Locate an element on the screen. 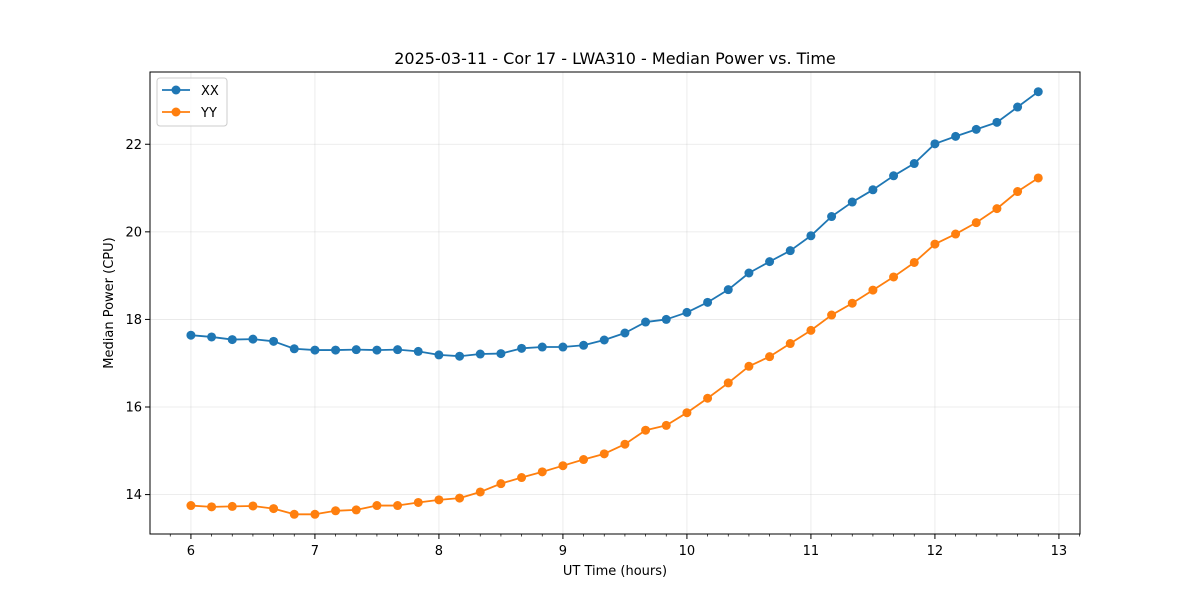 This screenshot has width=1200, height=600. y-axis-label: Median Power (CPU) is located at coordinates (109, 302).